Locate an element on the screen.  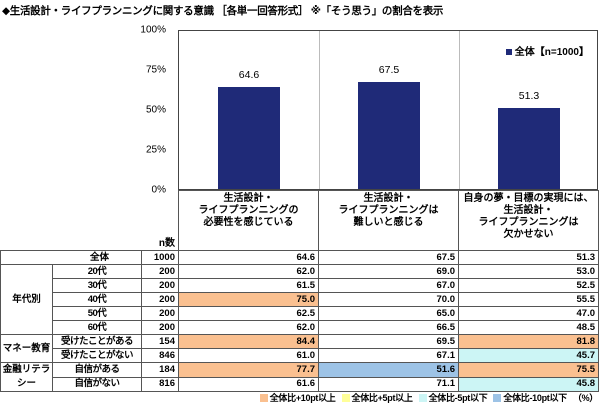
value-cell: 66.5 is located at coordinates (388, 327).